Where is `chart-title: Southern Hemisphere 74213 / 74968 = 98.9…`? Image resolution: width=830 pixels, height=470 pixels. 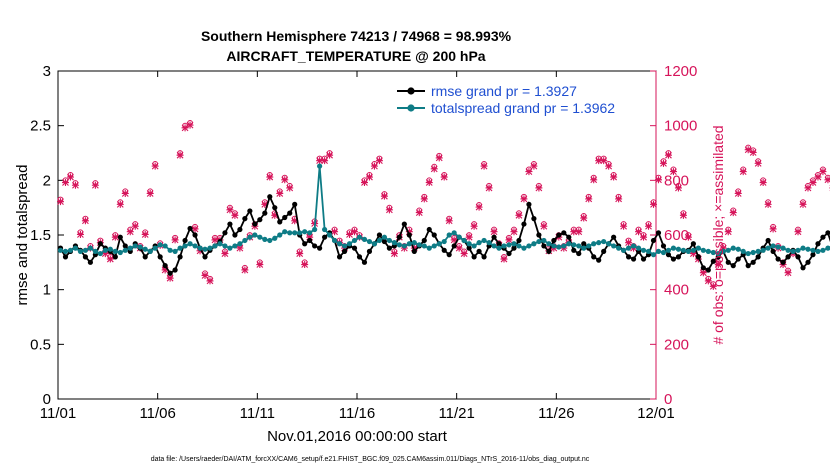 chart-title: Southern Hemisphere 74213 / 74968 = 98.9… is located at coordinates (356, 36).